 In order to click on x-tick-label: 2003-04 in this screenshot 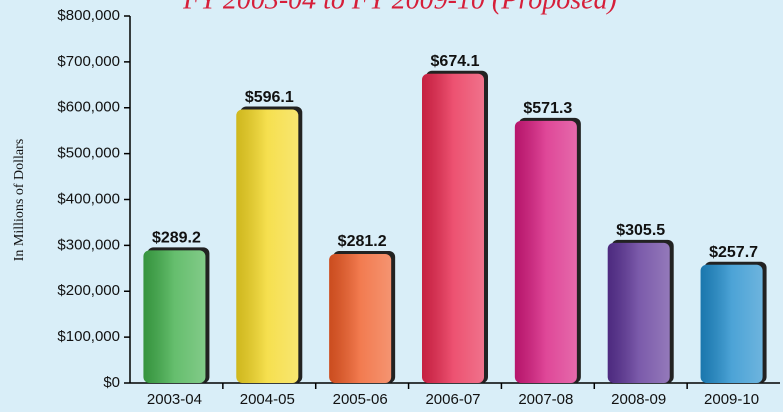, I will do `click(174, 399)`.